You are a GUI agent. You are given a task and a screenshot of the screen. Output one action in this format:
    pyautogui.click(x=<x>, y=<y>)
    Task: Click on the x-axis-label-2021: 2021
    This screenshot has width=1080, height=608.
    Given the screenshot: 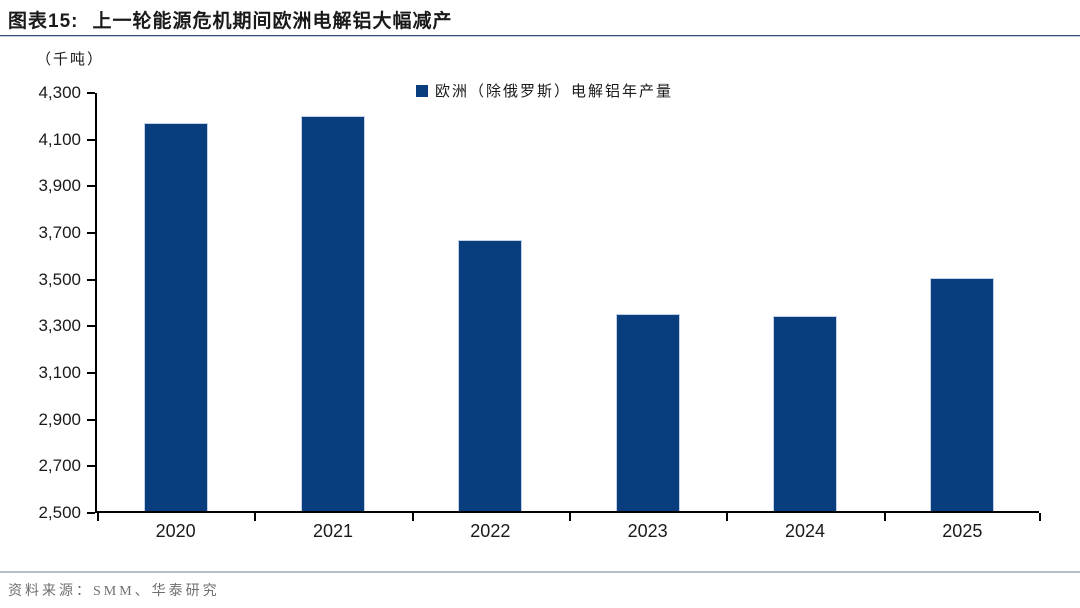 What is the action you would take?
    pyautogui.click(x=333, y=531)
    